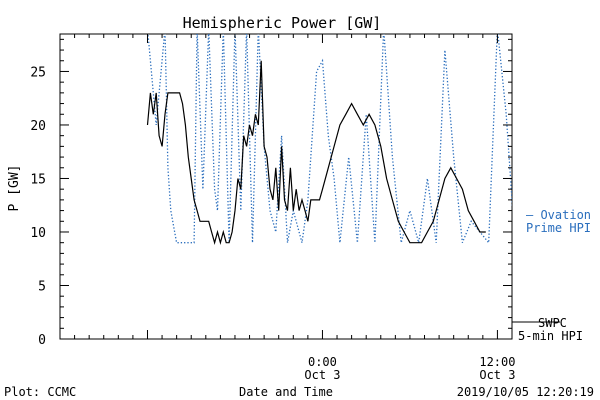 The width and height of the screenshot is (600, 400). Describe the element at coordinates (38, 179) in the screenshot. I see `y-tick-label: 15` at that location.